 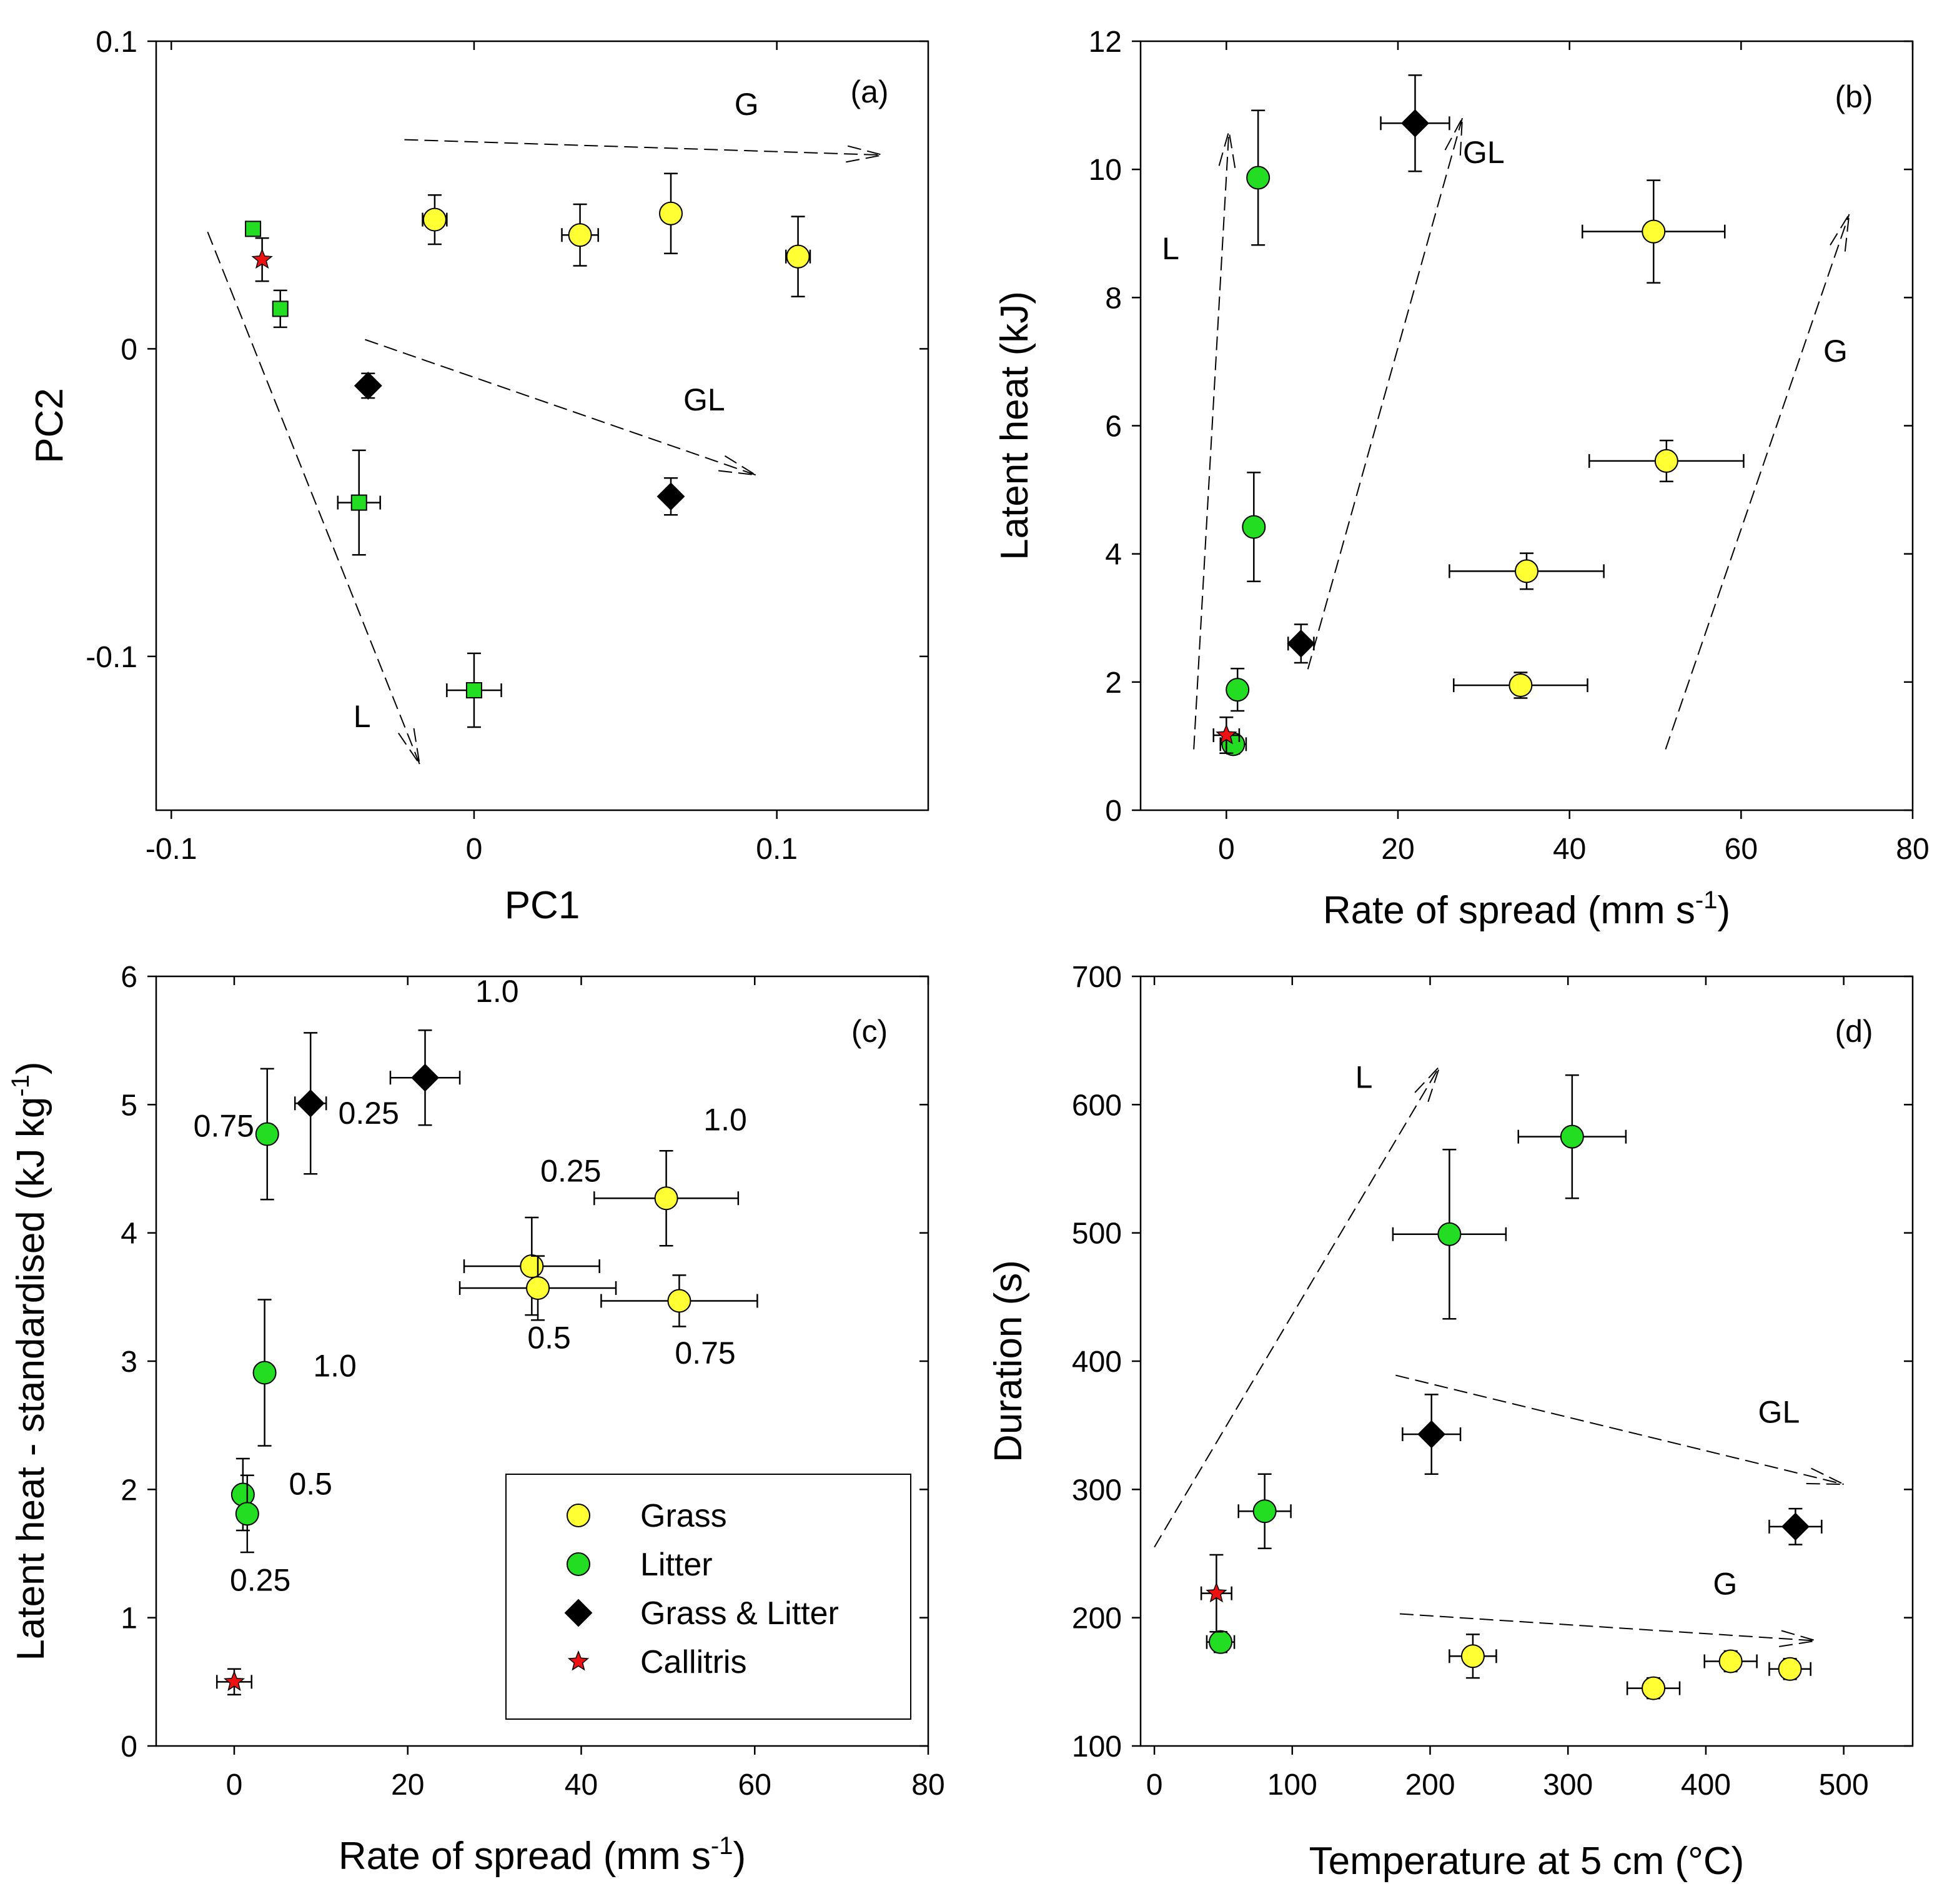 I want to click on y-tick-label: 500, so click(x=1097, y=1234).